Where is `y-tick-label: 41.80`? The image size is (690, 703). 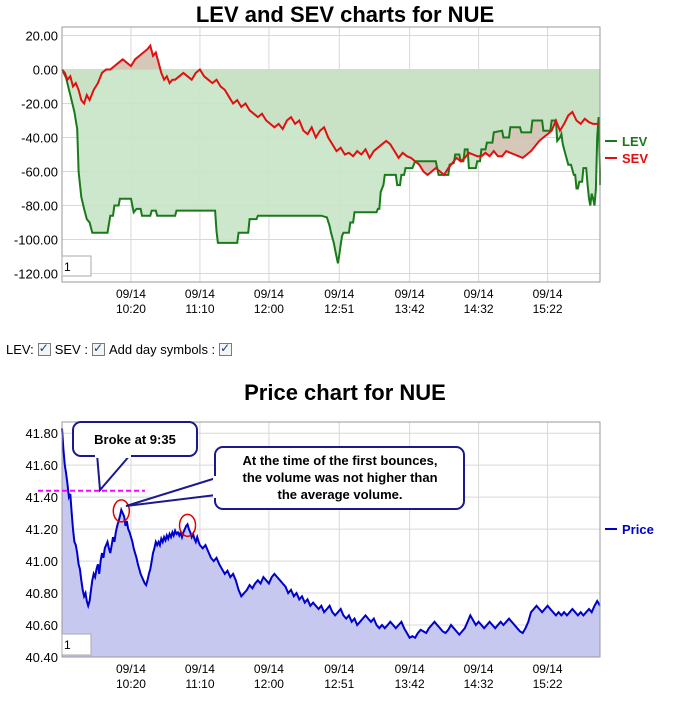 y-tick-label: 41.80 is located at coordinates (41, 433).